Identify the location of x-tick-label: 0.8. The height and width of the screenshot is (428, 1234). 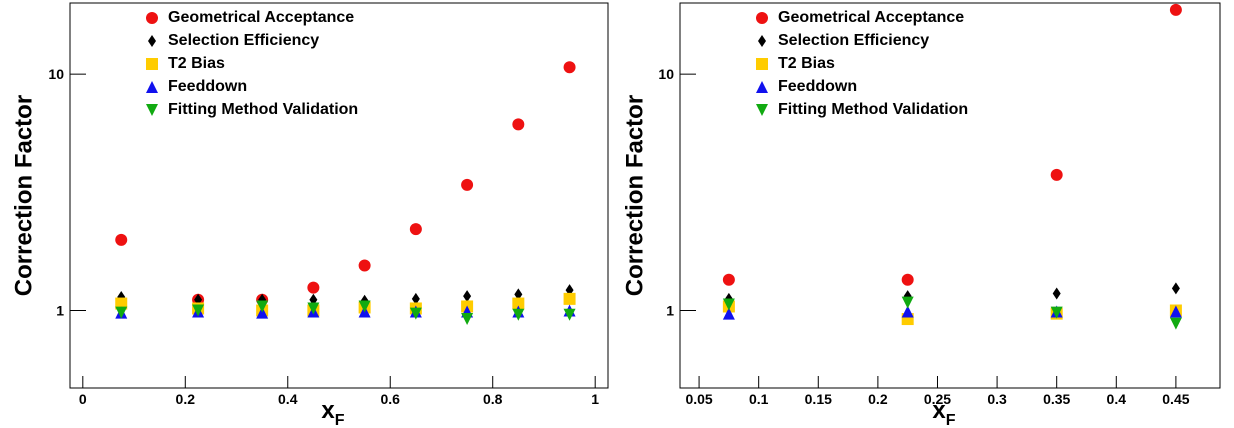
(493, 399).